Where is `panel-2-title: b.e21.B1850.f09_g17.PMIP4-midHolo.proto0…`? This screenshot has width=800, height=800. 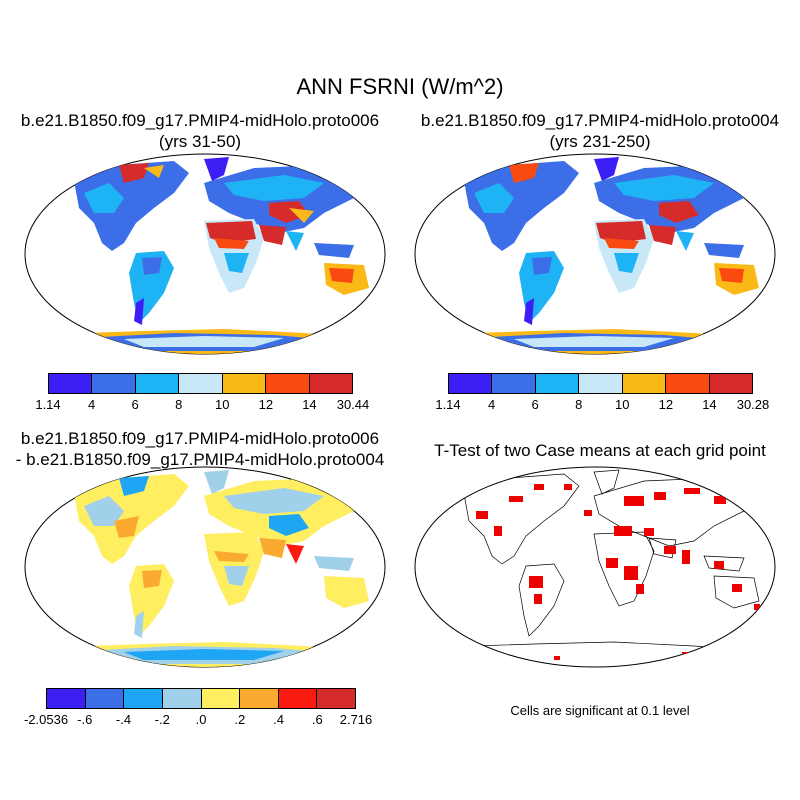 panel-2-title: b.e21.B1850.f09_g17.PMIP4-midHolo.proto0… is located at coordinates (600, 131).